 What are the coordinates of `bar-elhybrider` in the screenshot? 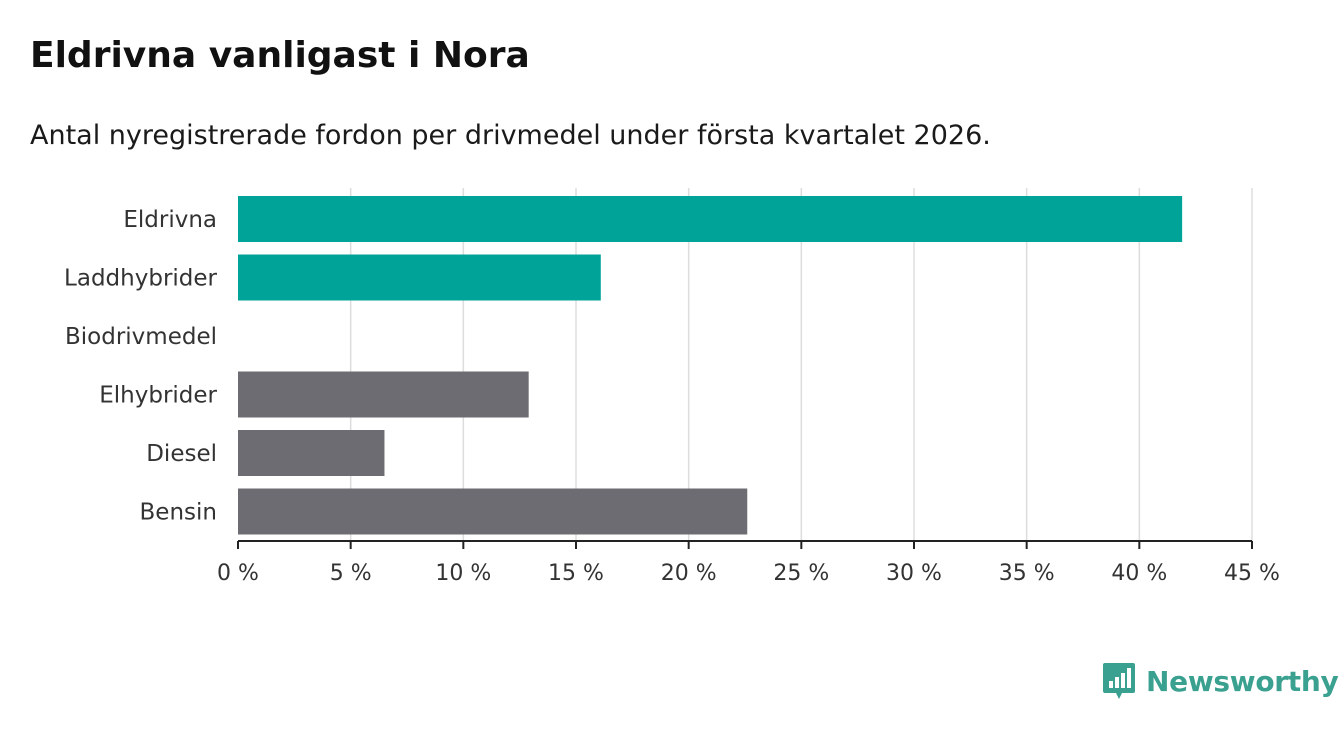 It's located at (383, 394).